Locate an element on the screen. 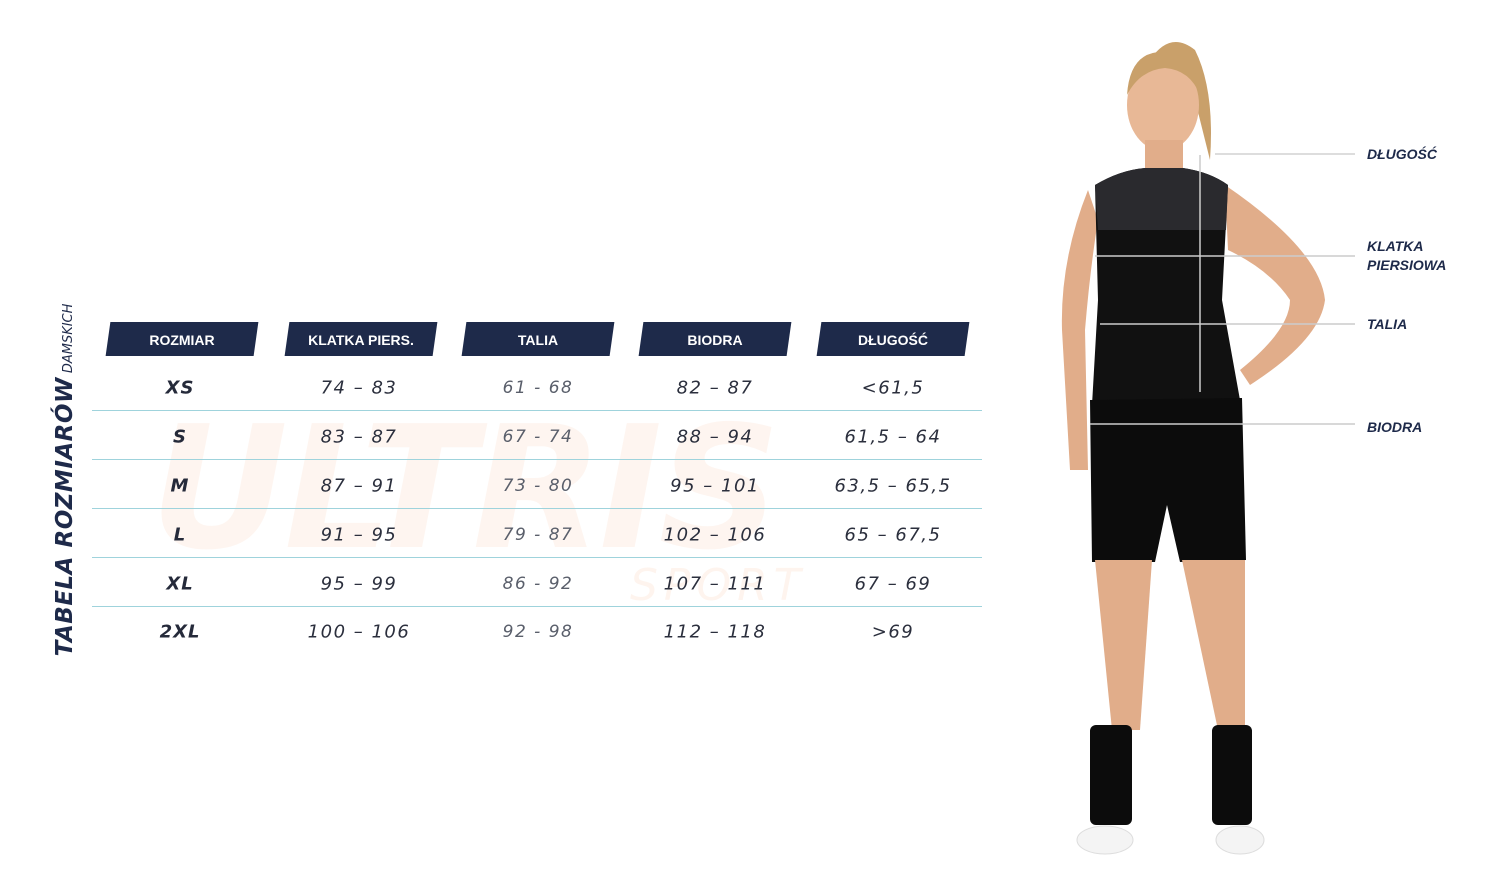  label-chest: KLATKA PIERSIOWA is located at coordinates (1406, 256).